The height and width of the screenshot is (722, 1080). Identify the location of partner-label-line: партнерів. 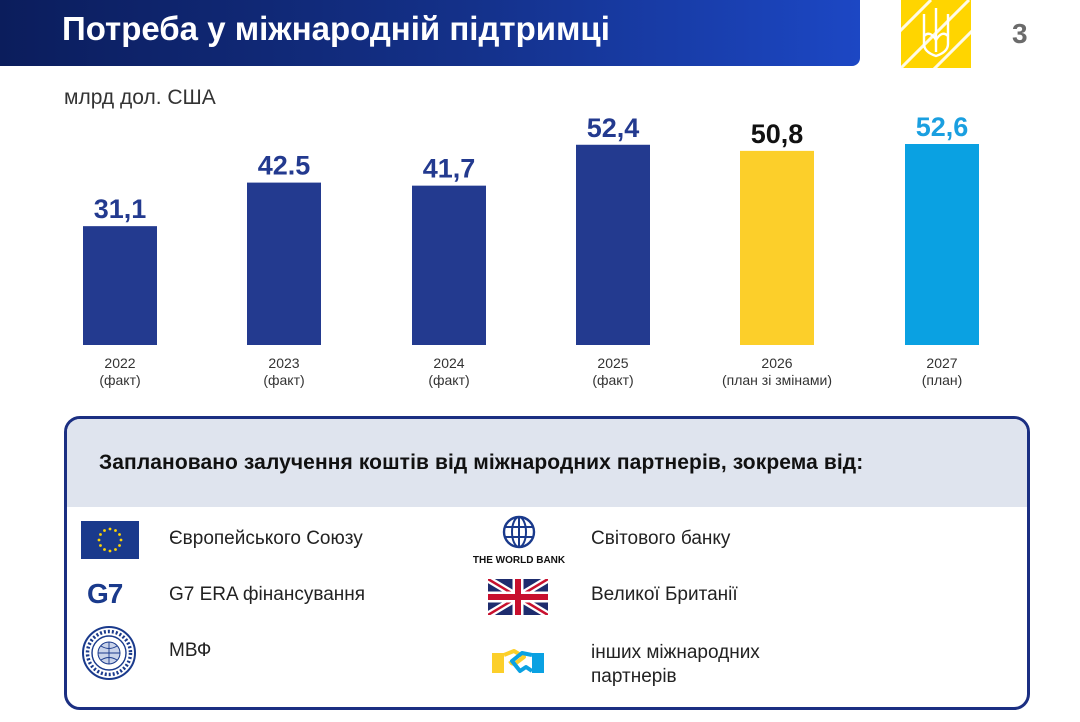
(634, 676).